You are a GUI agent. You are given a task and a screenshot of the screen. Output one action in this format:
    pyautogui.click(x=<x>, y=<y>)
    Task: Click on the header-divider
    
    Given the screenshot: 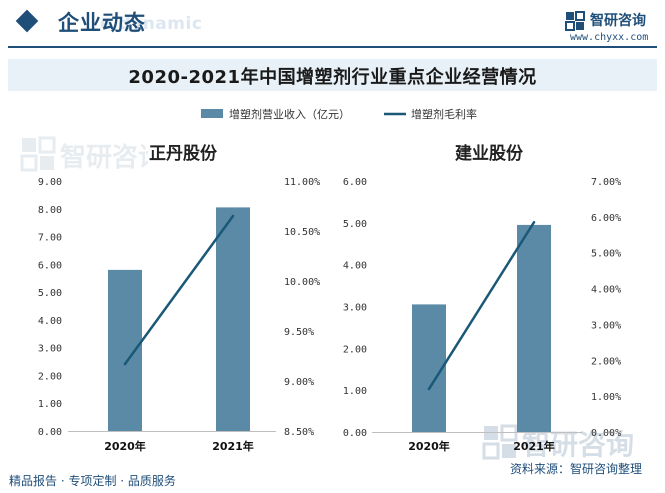 What is the action you would take?
    pyautogui.click(x=332, y=47)
    